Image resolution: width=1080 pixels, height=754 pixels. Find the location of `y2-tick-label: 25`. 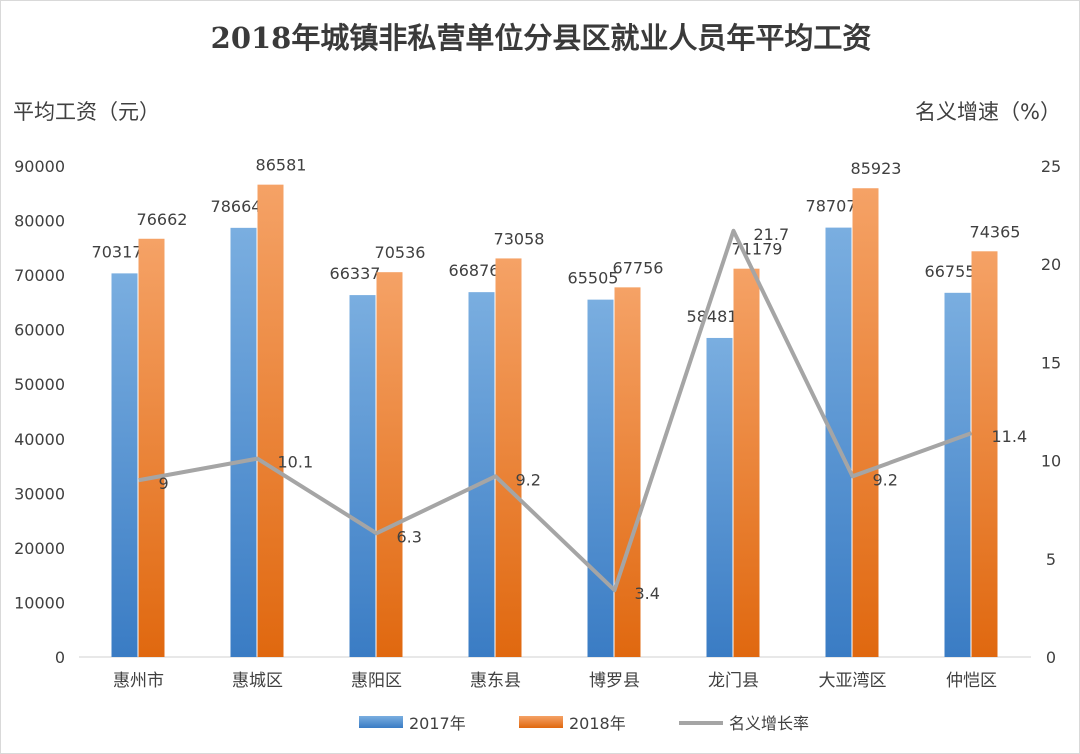

y2-tick-label: 25 is located at coordinates (1051, 166).